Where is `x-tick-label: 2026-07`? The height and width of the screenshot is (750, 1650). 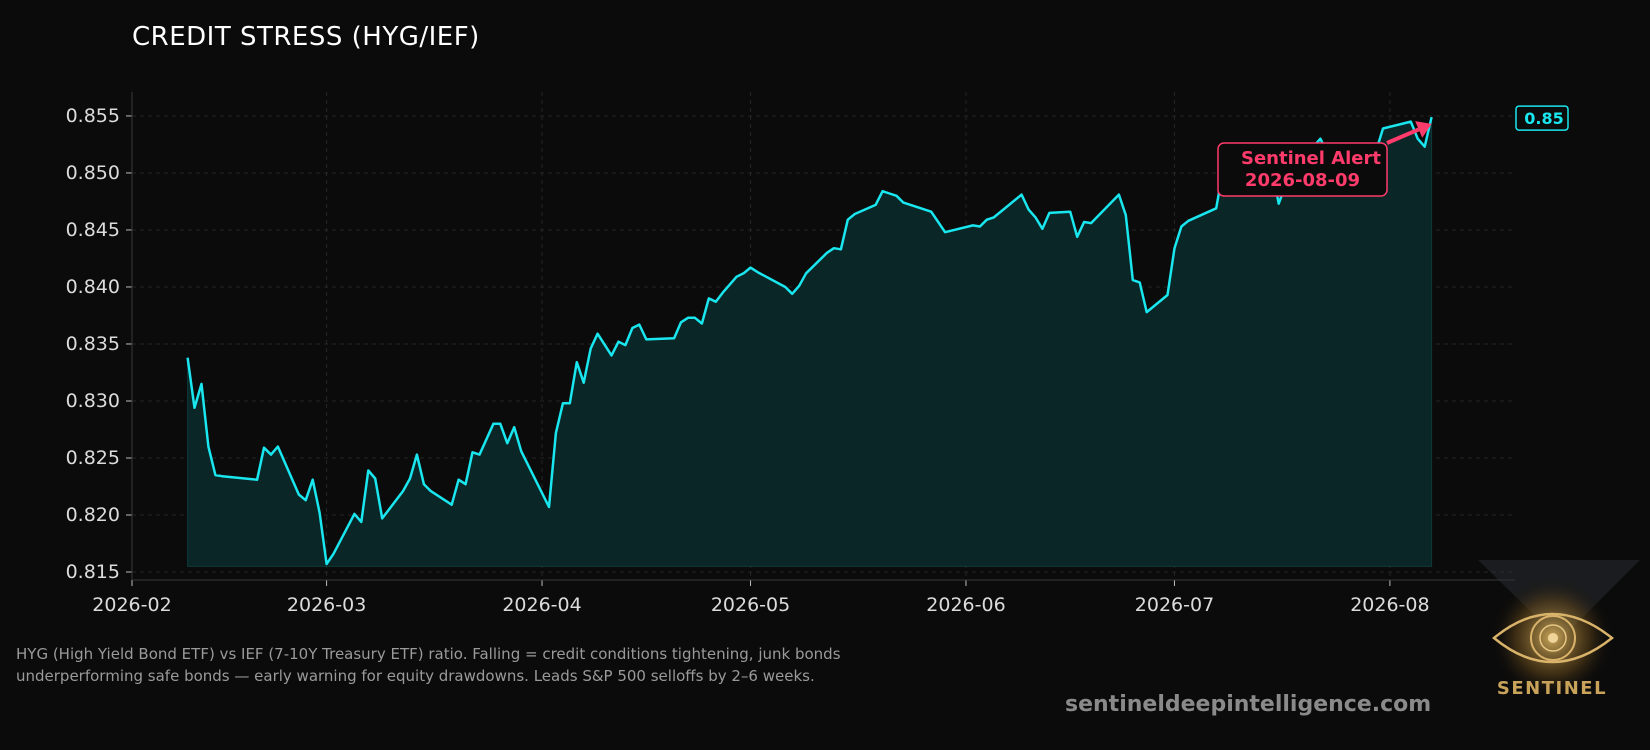 x-tick-label: 2026-07 is located at coordinates (1174, 605).